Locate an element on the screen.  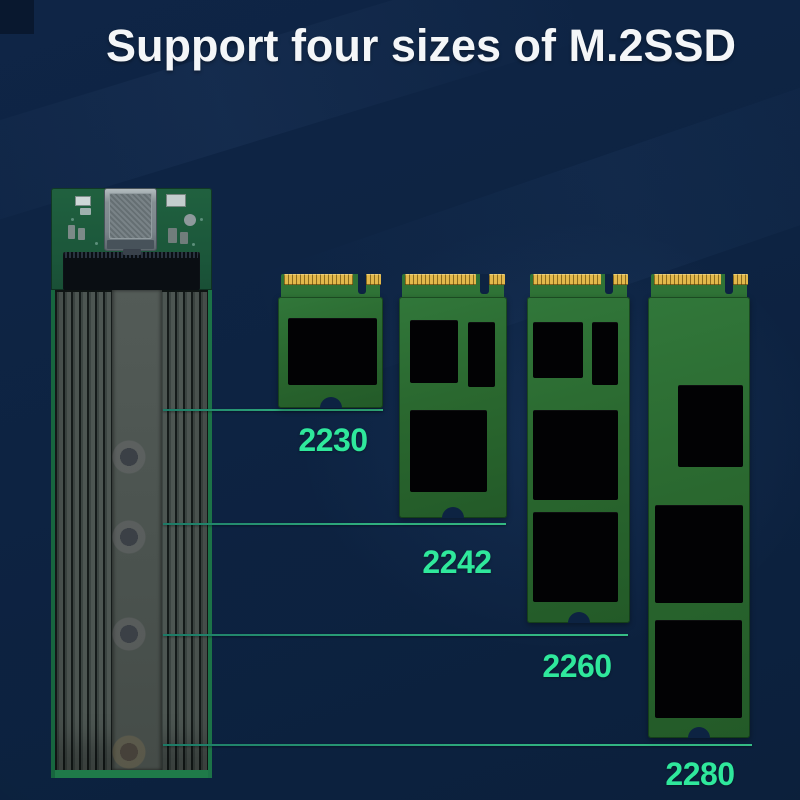
size-label-1: 2230 is located at coordinates (333, 440).